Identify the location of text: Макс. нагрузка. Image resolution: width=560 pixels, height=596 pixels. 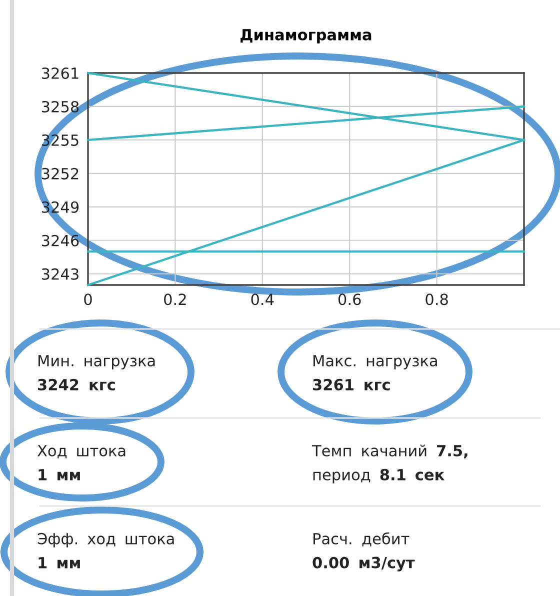
(375, 362).